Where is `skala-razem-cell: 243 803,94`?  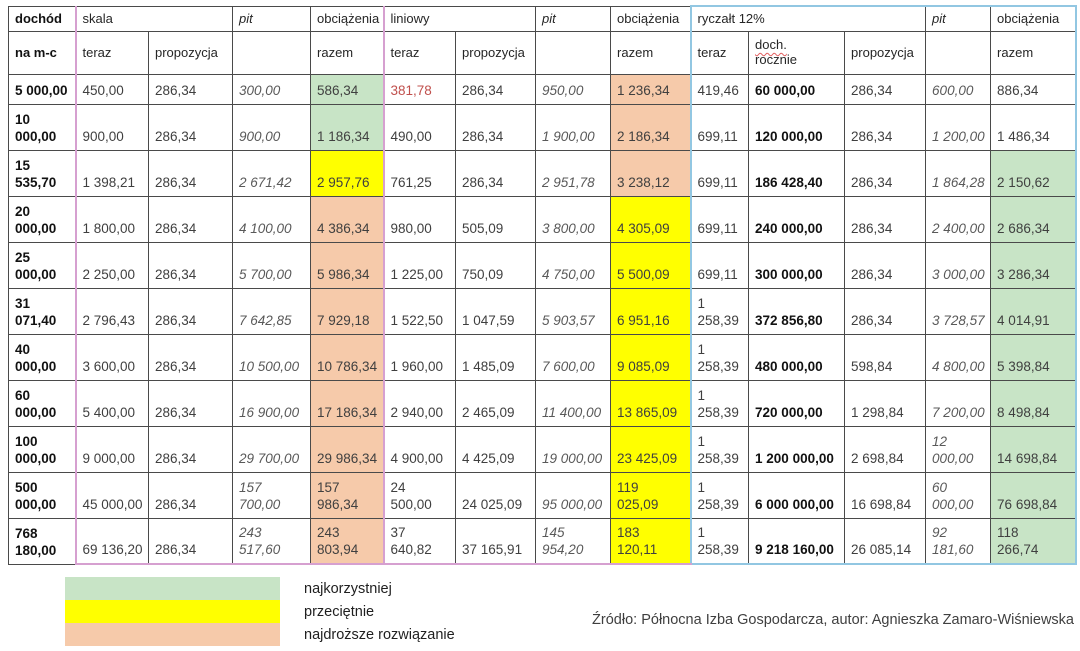
skala-razem-cell: 243 803,94 is located at coordinates (347, 541).